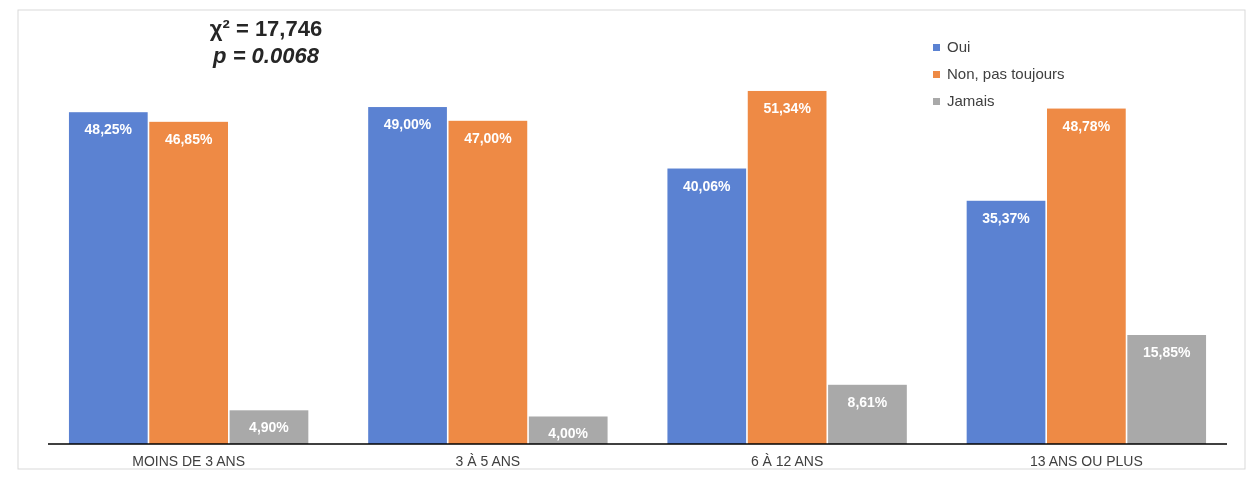 The height and width of the screenshot is (479, 1257). I want to click on data-label: 4,90%, so click(269, 427).